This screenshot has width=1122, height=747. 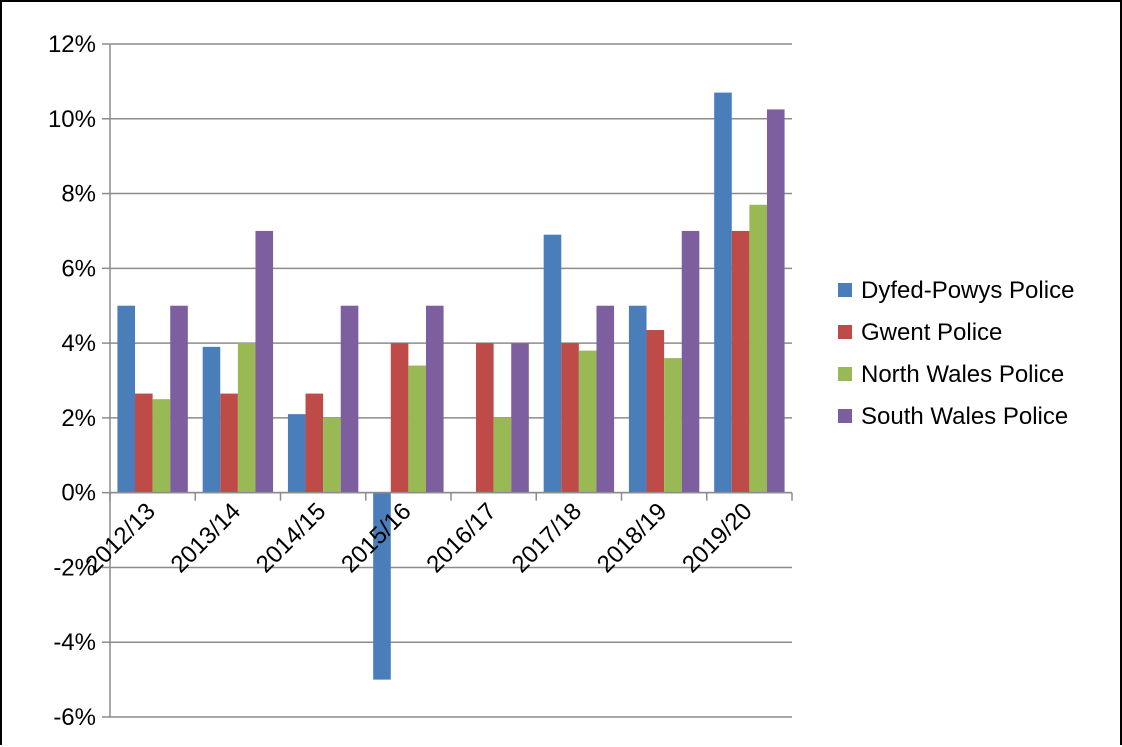 What do you see at coordinates (78, 418) in the screenshot?
I see `y-tick-label: 2%` at bounding box center [78, 418].